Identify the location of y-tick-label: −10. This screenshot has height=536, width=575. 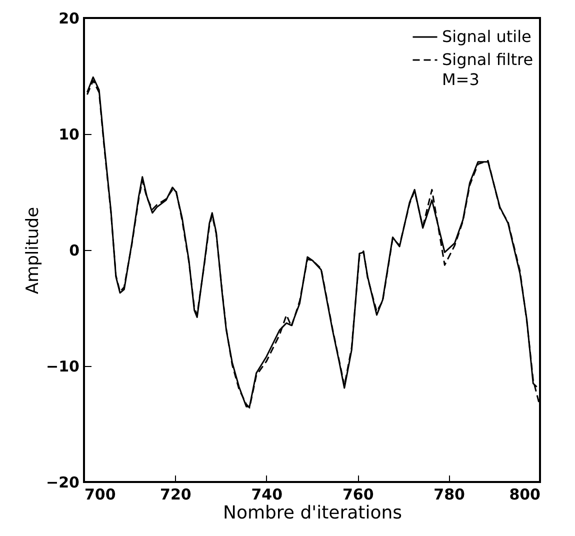
(63, 367).